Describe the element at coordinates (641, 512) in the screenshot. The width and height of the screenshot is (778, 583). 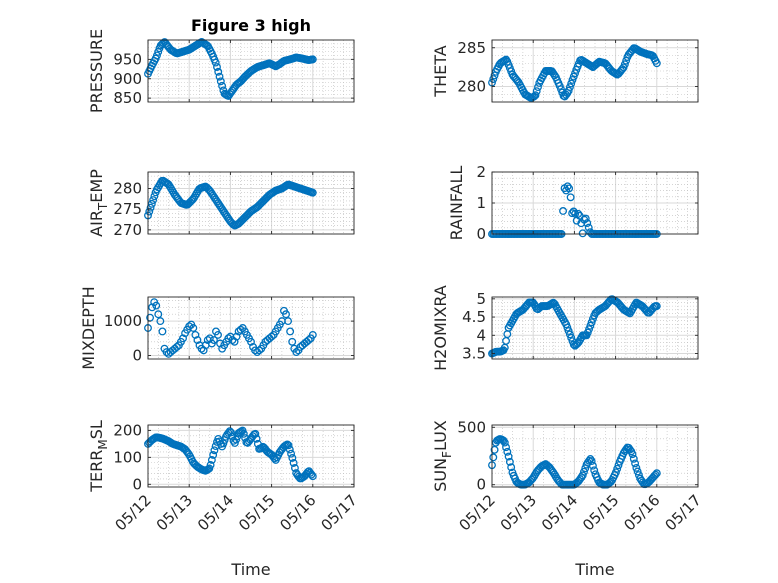
I see `sun_flux-xtick-label: 05/16` at that location.